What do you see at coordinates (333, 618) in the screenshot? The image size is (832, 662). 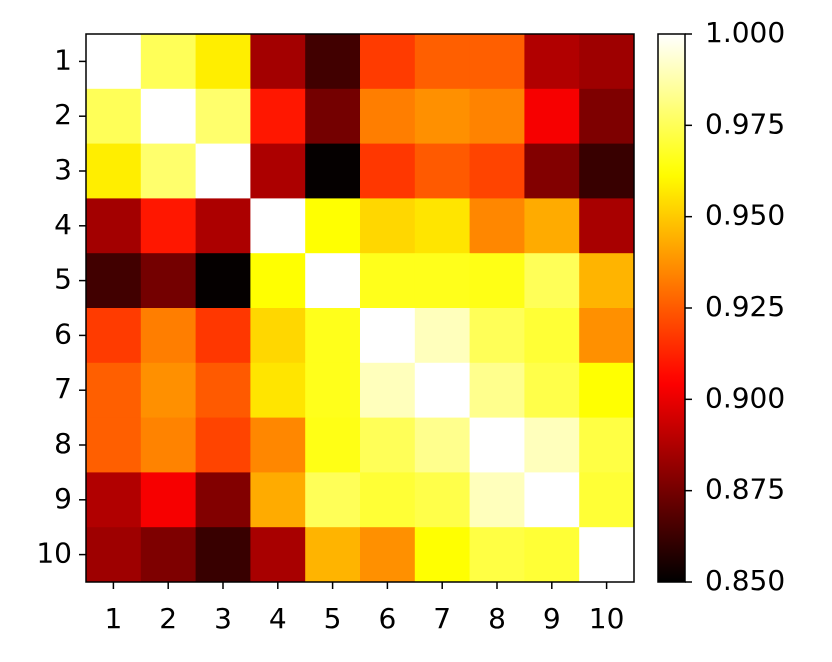 I see `x-tick-label: 5` at bounding box center [333, 618].